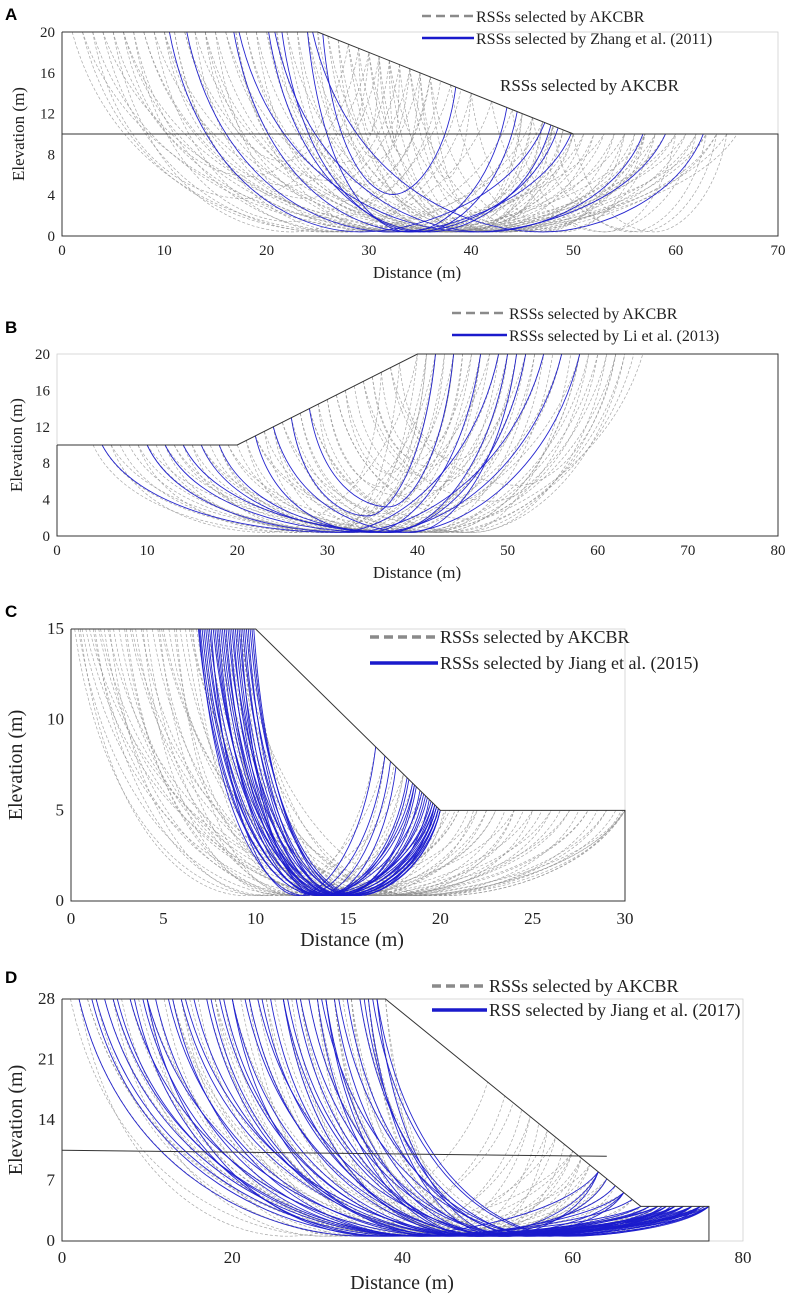 This screenshot has width=789, height=1304. I want to click on x-tick-label: 0, so click(62, 251).